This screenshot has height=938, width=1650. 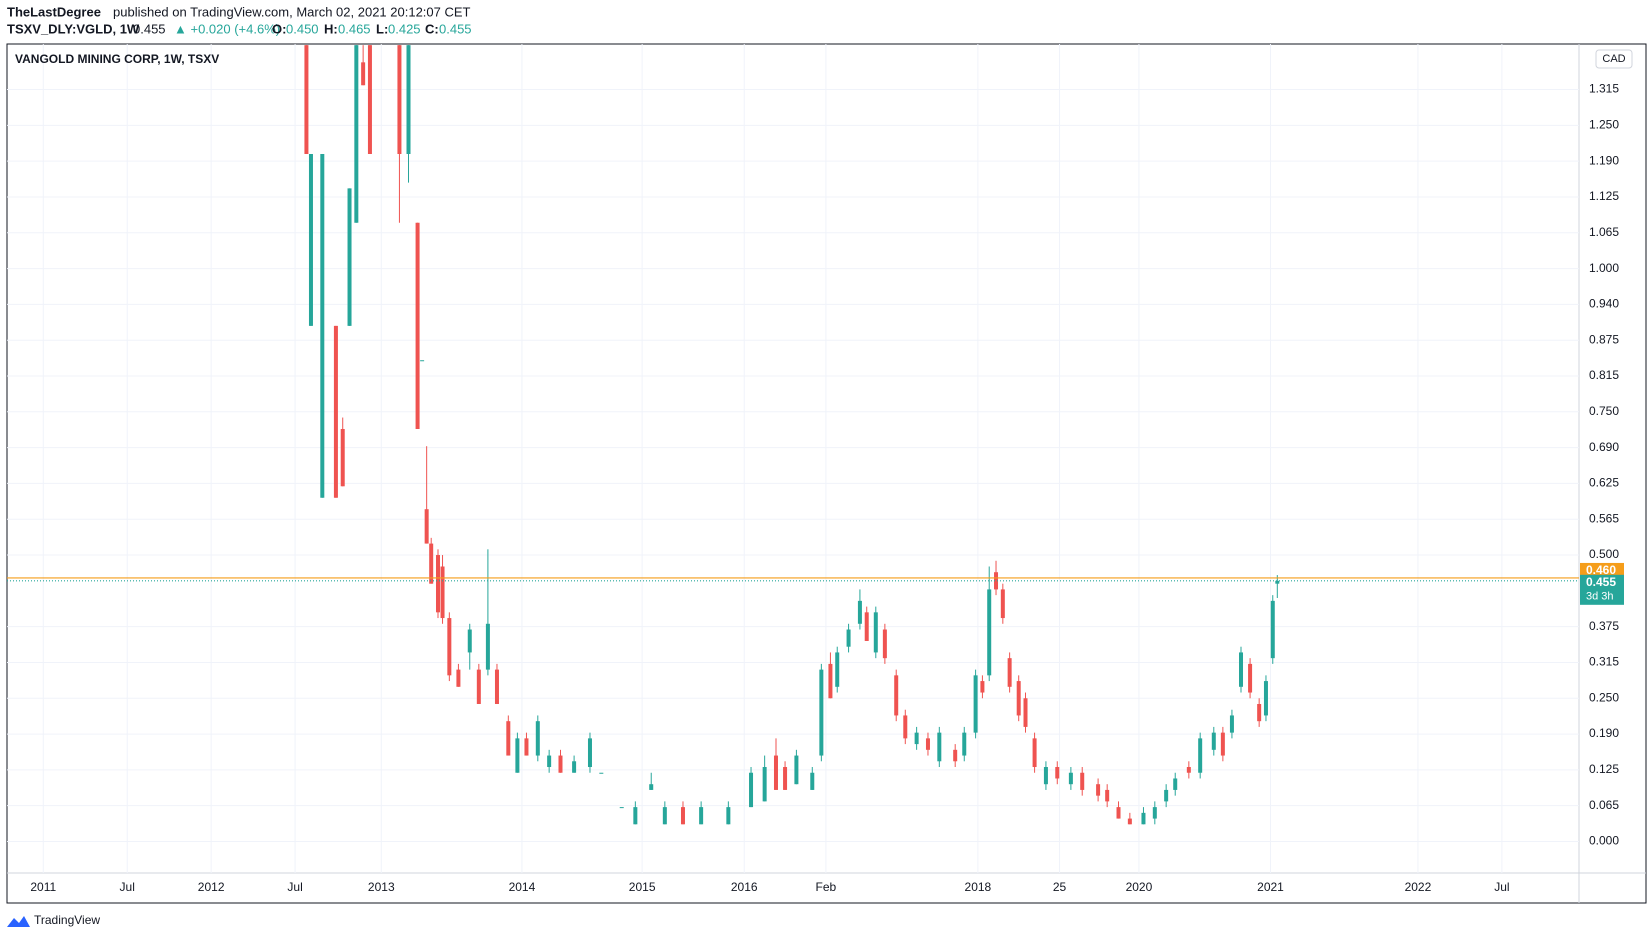 What do you see at coordinates (1604, 160) in the screenshot?
I see `y-tick-label: 1.190` at bounding box center [1604, 160].